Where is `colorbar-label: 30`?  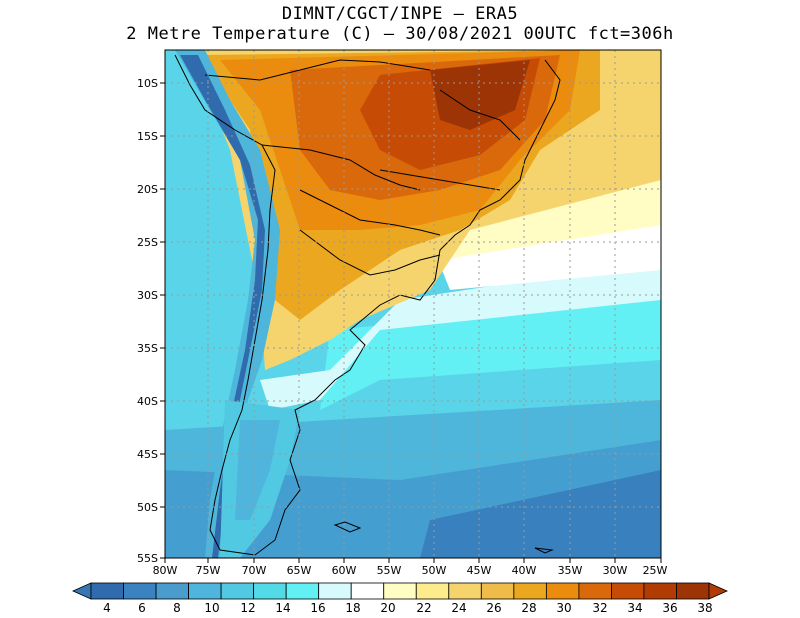
colorbar-label: 30 is located at coordinates (563, 608).